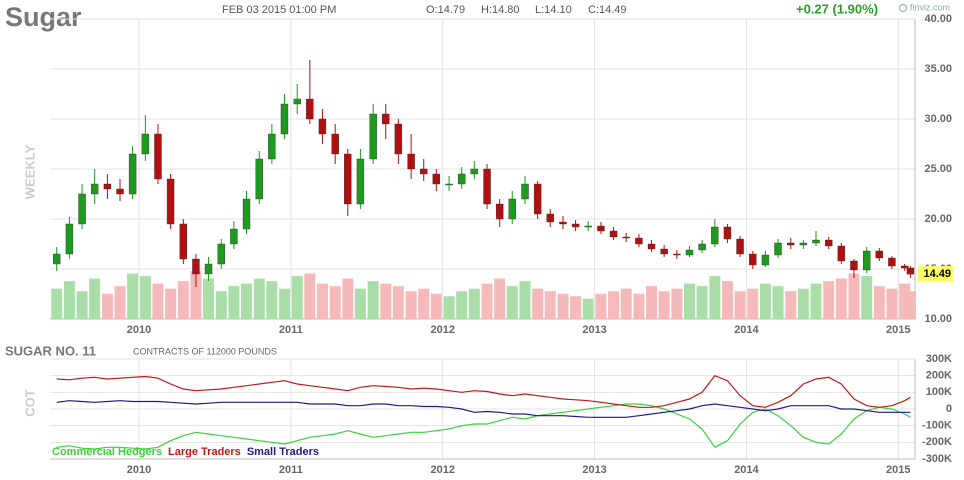 The width and height of the screenshot is (964, 480). Describe the element at coordinates (500, 10) in the screenshot. I see `ohlc-label: H:14.80` at that location.